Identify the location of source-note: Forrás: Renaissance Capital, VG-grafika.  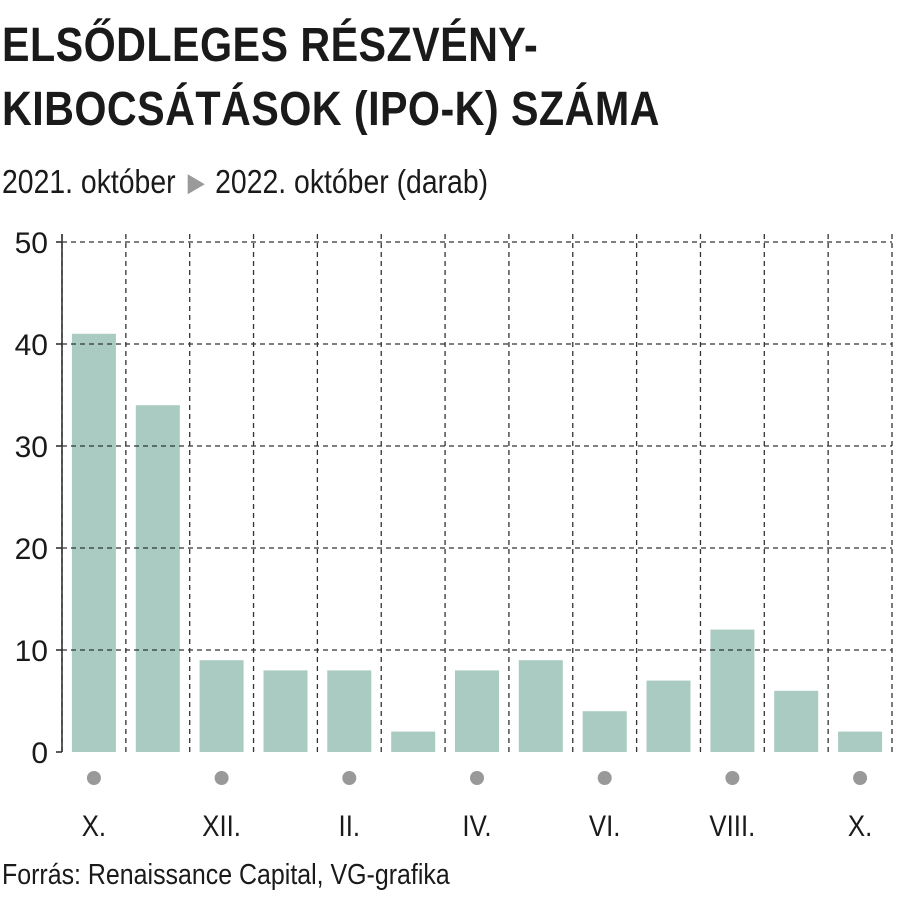
(226, 875).